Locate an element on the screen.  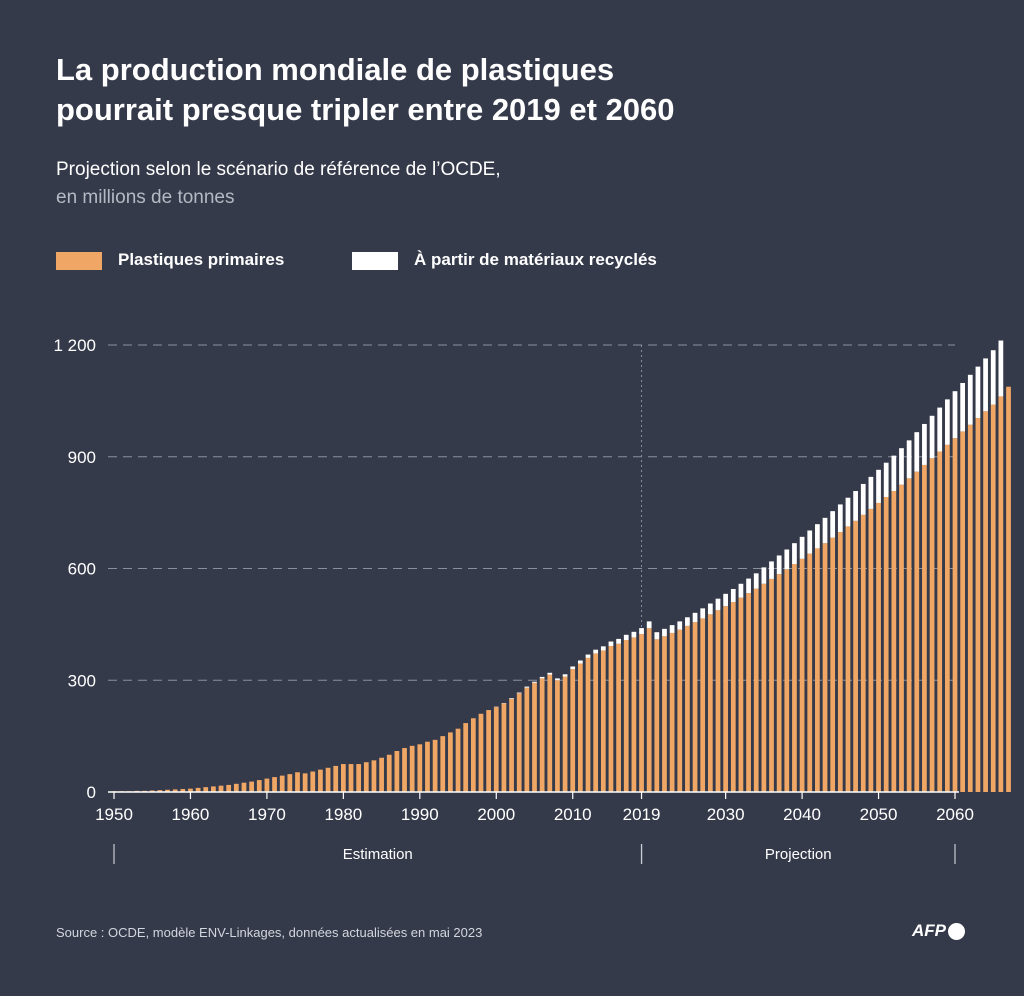
y-tick-label: 0 is located at coordinates (91, 792).